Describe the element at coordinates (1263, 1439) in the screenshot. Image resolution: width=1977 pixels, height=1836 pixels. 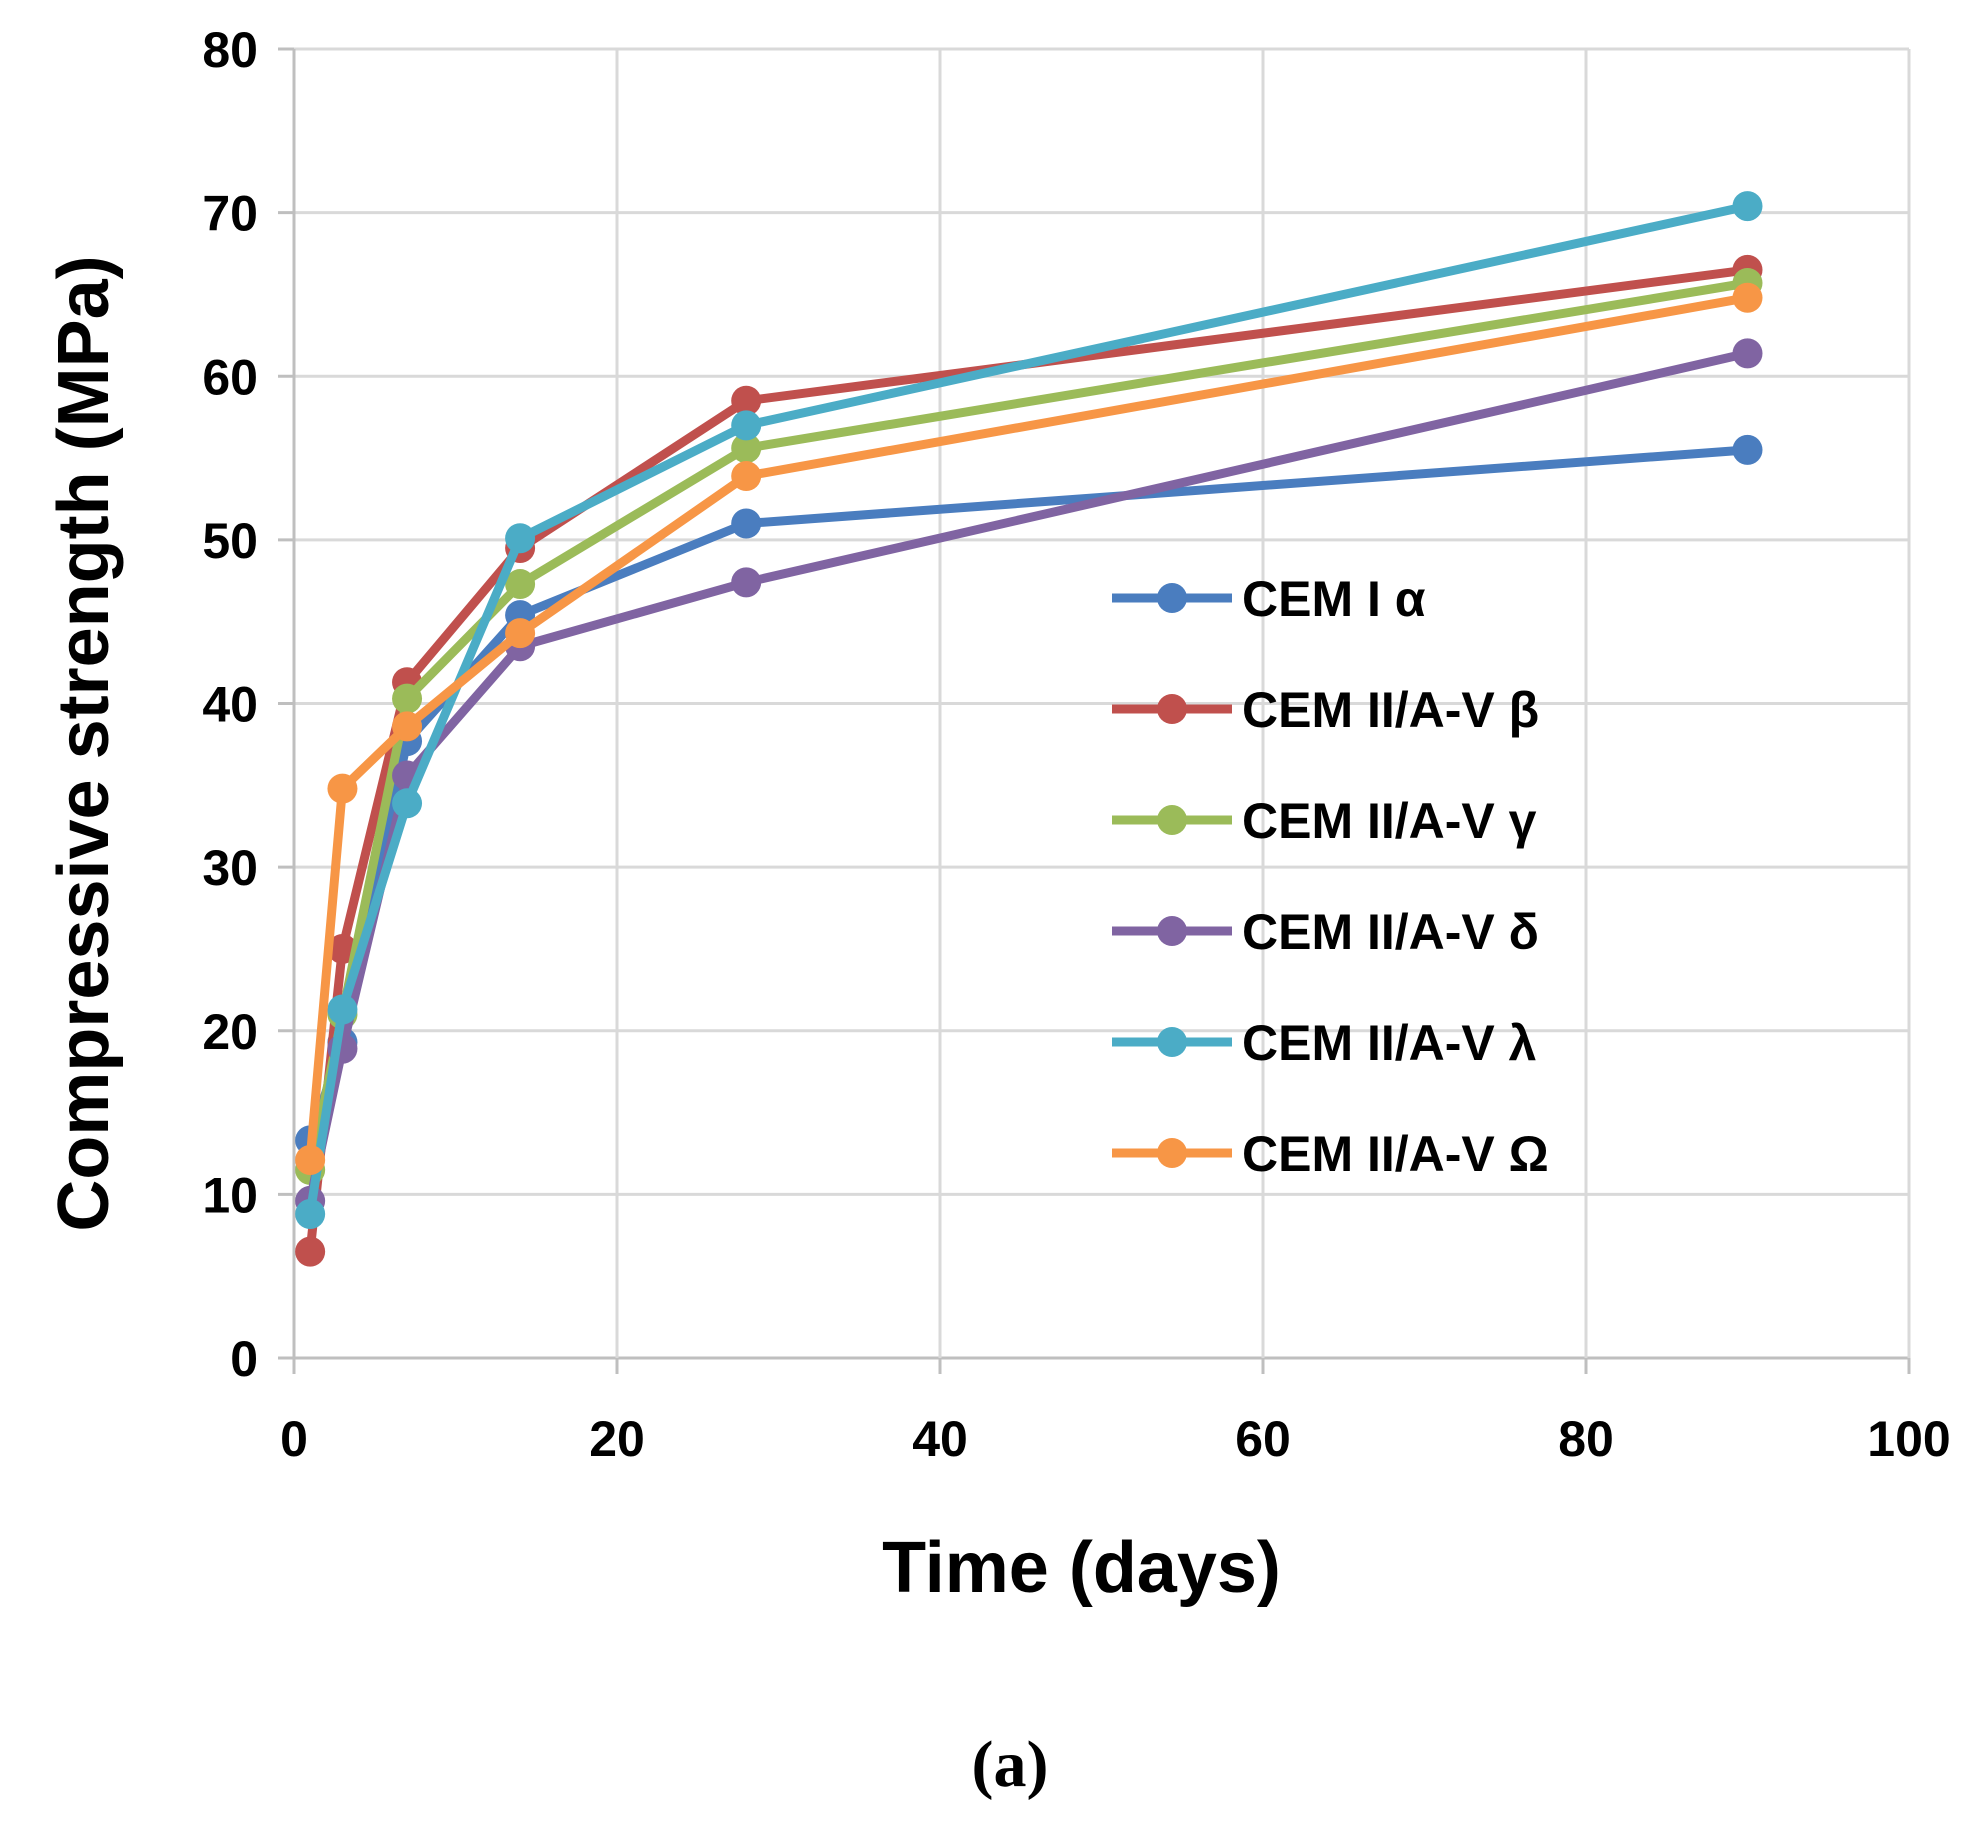
I see `x-tick-label: 60` at that location.